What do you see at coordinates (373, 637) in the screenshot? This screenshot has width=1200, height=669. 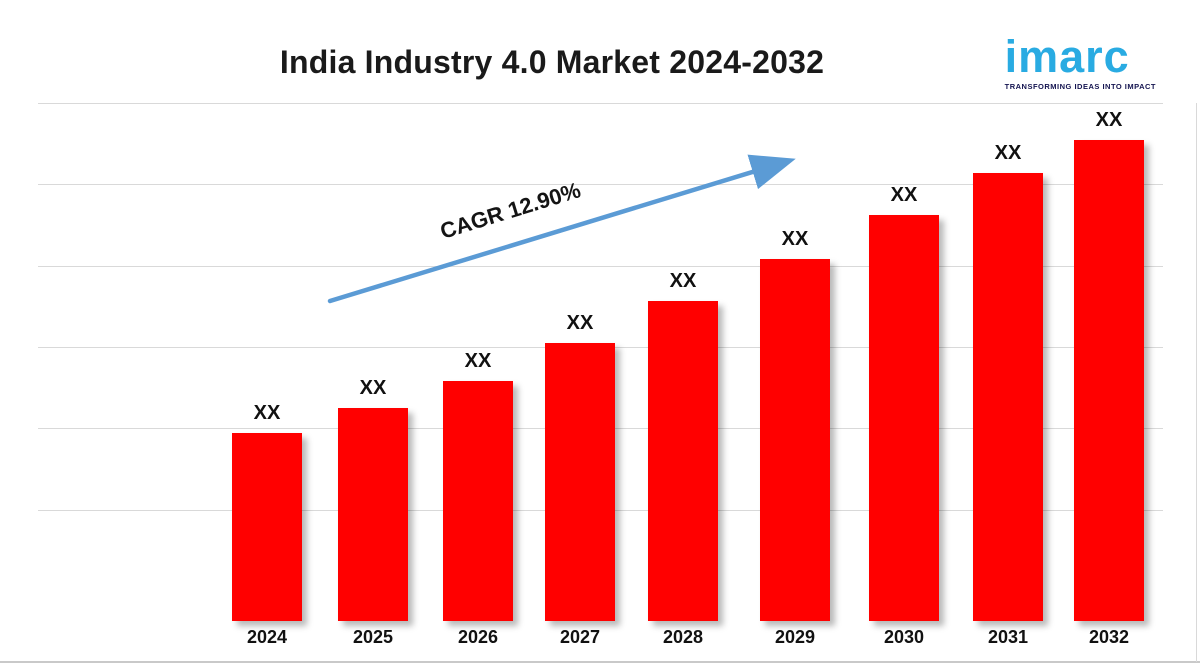 I see `axis-label-2025: 2025` at bounding box center [373, 637].